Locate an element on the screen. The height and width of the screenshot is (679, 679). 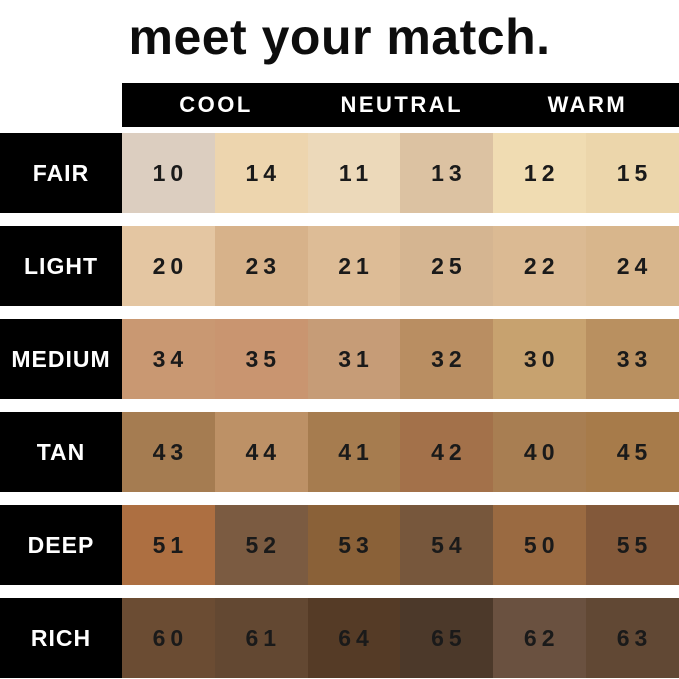
shade-swatch-31: 31 is located at coordinates (354, 359).